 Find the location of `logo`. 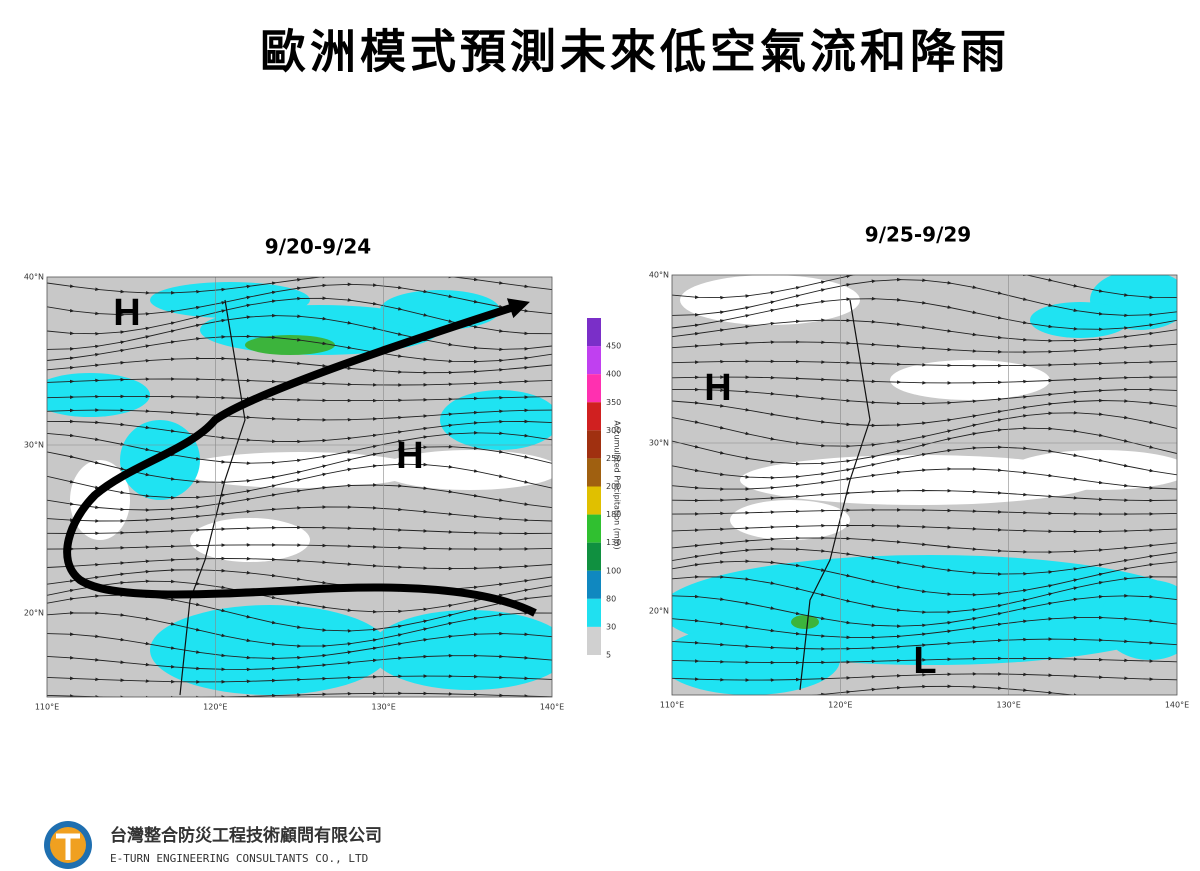

logo is located at coordinates (68, 845).